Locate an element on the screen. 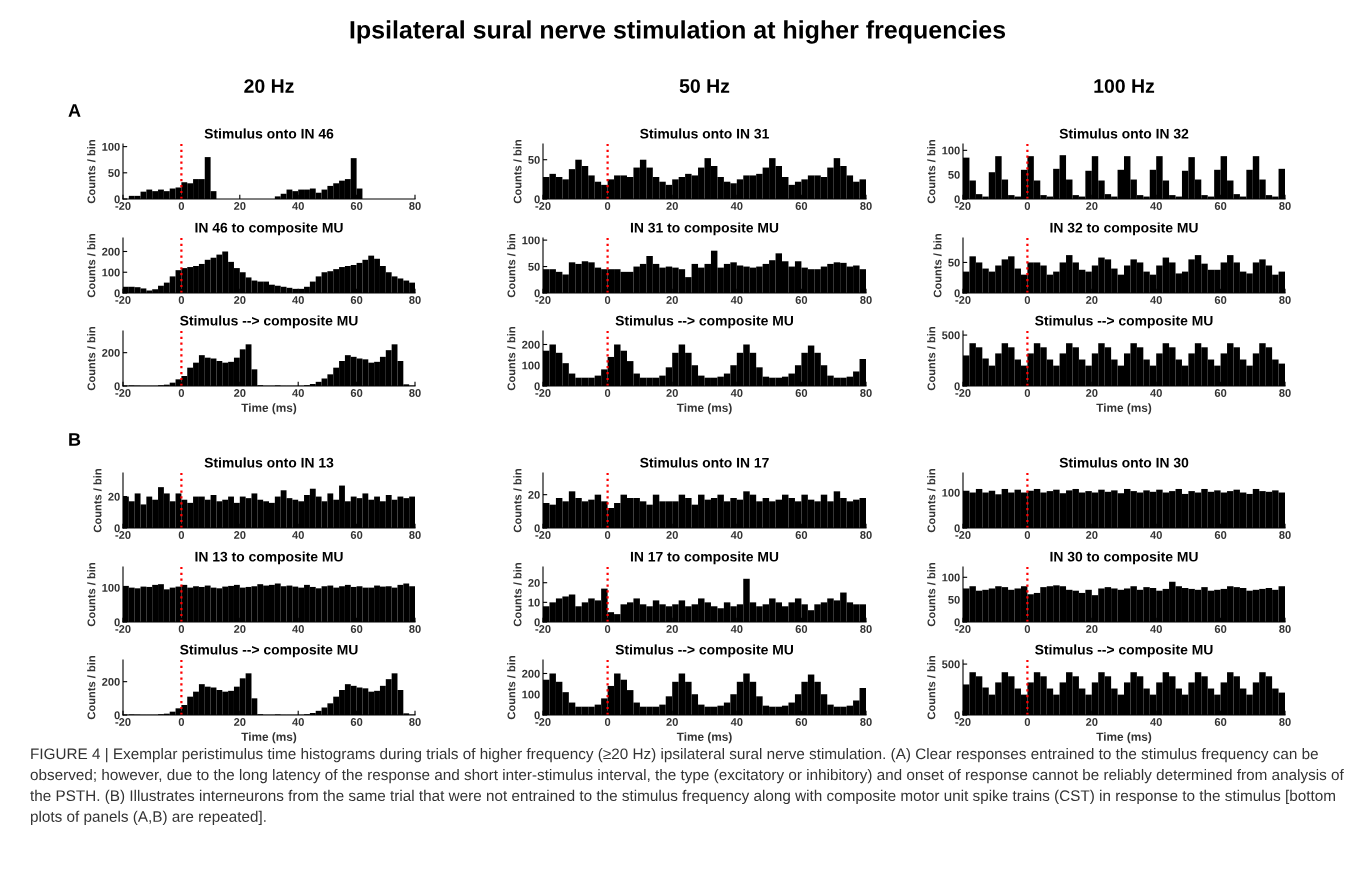  chart-title: IN 13 to composite MU is located at coordinates (269, 558).